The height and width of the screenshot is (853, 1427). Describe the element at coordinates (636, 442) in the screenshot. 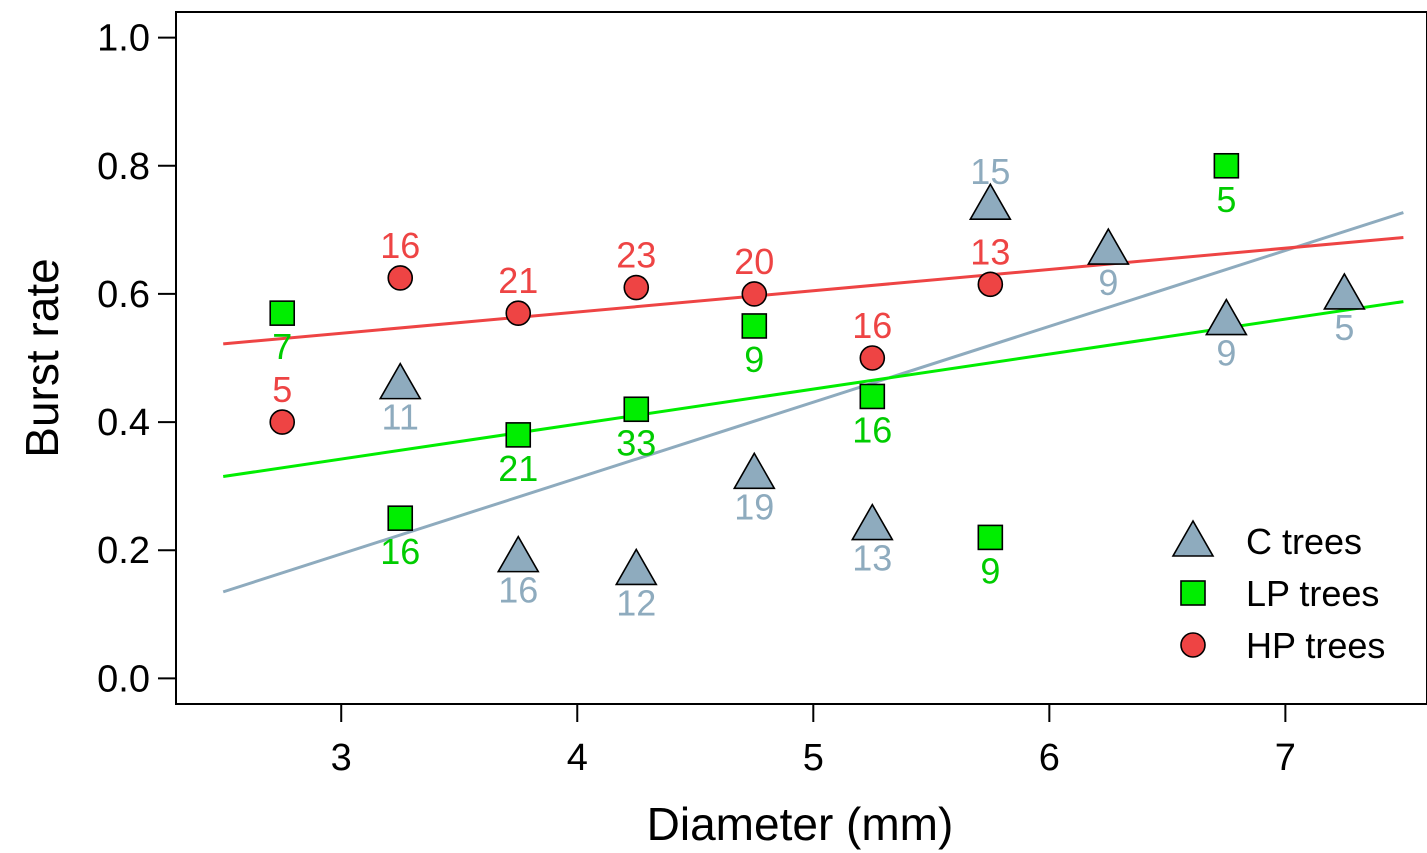

I see `lp-trees-count-label: 33` at that location.